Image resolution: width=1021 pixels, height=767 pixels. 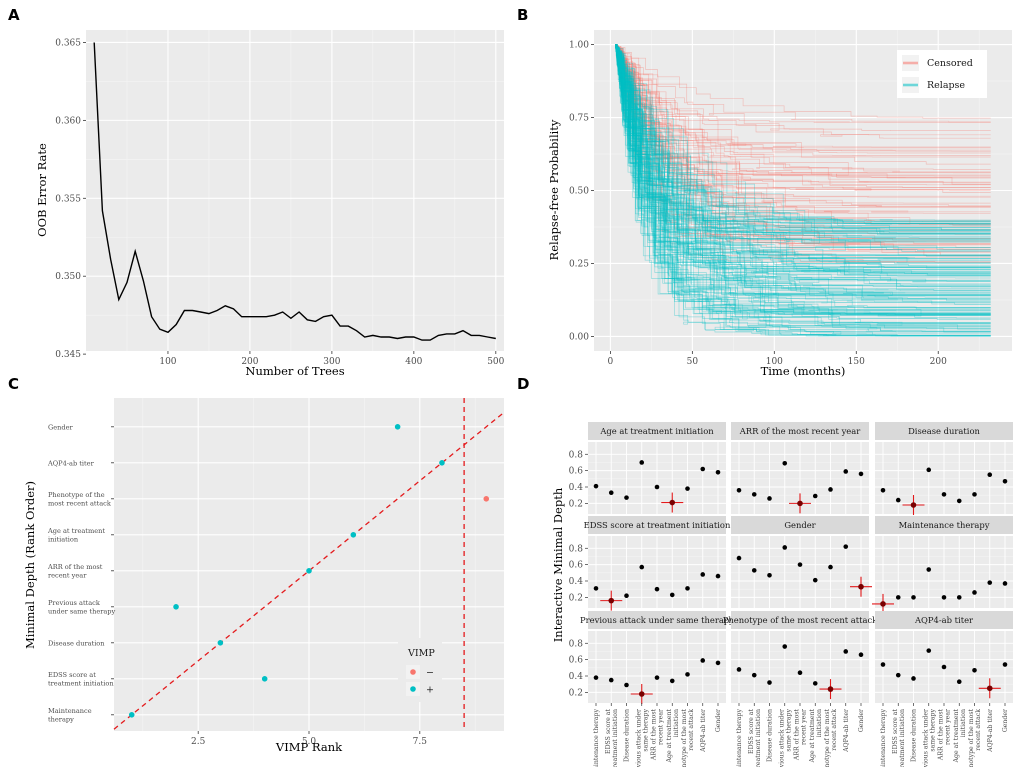 What do you see at coordinates (67, 576) in the screenshot?
I see `panel-c-y-tick-label: recent year` at bounding box center [67, 576].